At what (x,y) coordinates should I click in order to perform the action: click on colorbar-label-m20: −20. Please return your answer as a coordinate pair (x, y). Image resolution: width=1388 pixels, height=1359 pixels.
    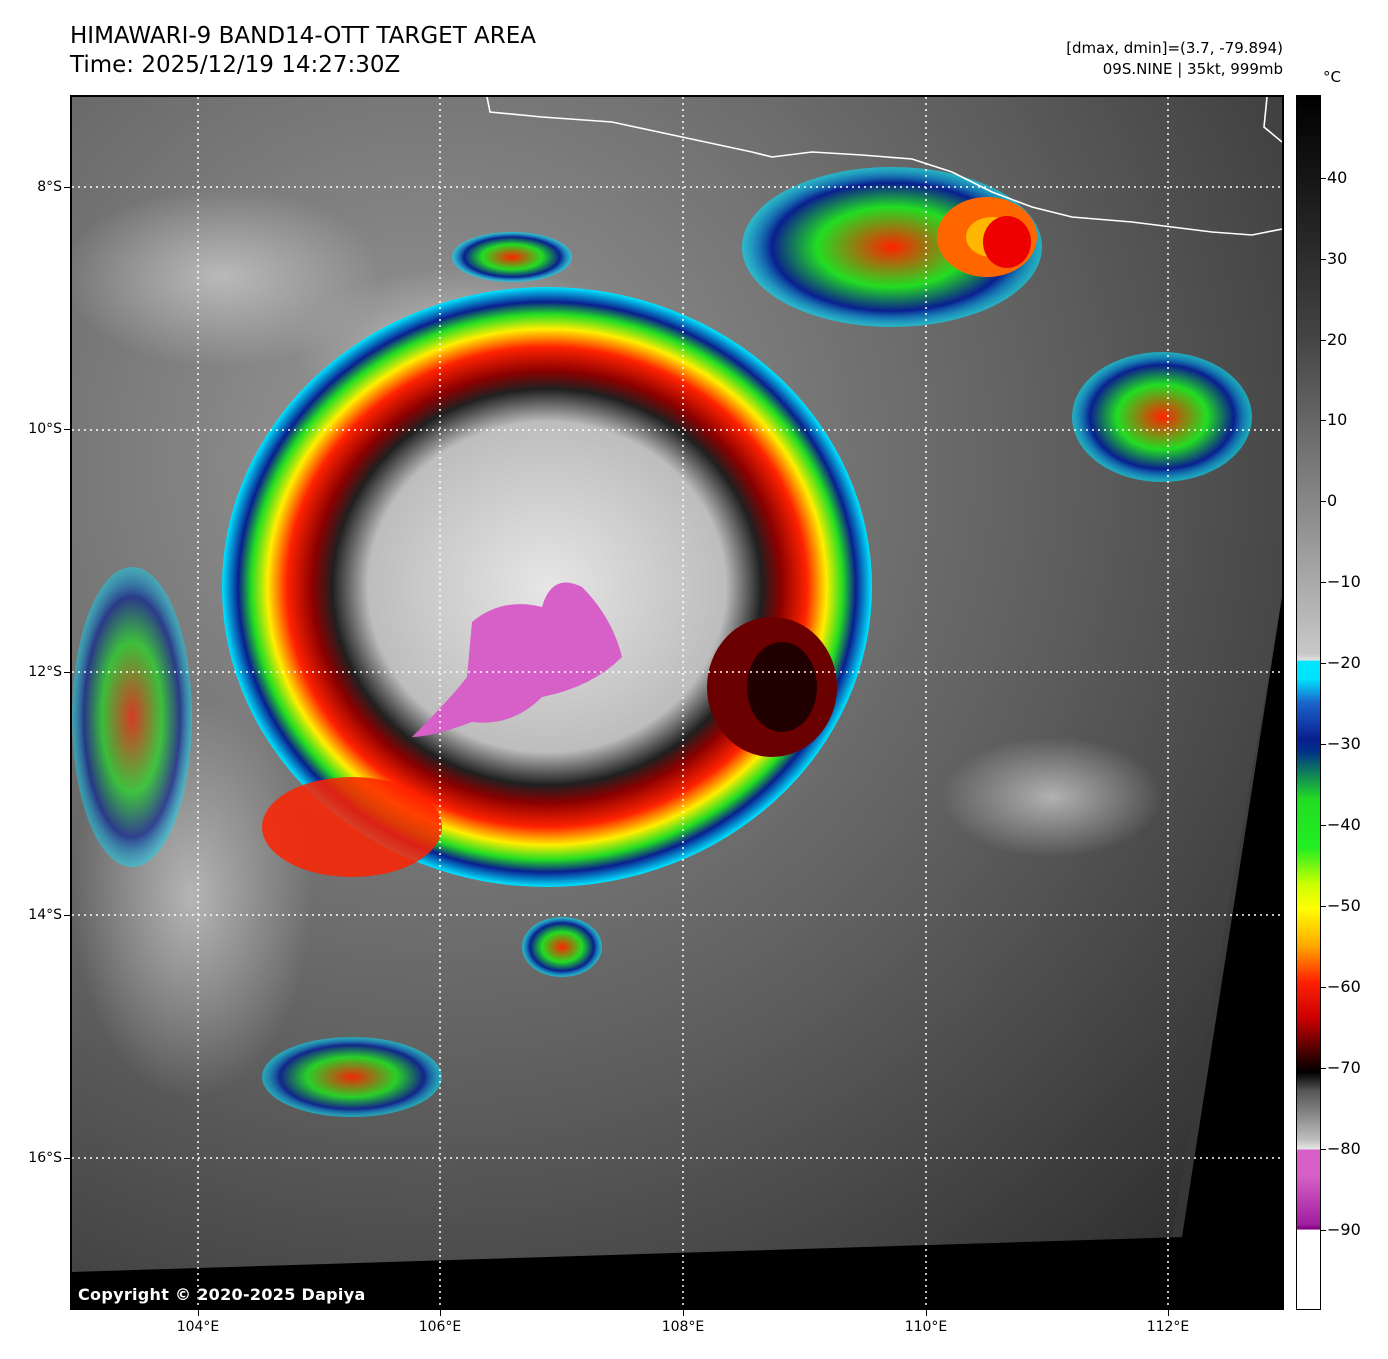
    Looking at the image, I should click on (1344, 662).